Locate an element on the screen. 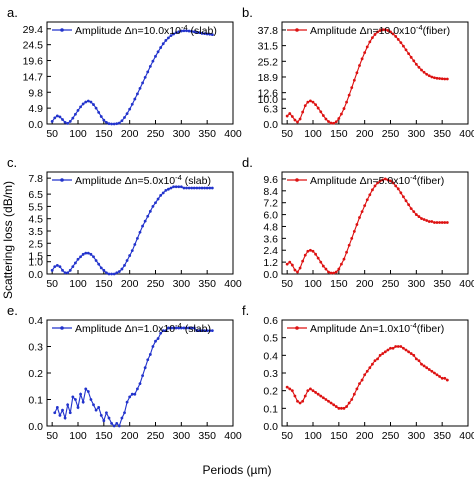 This screenshot has width=474, height=482. panel-letter: a. is located at coordinates (12, 12).